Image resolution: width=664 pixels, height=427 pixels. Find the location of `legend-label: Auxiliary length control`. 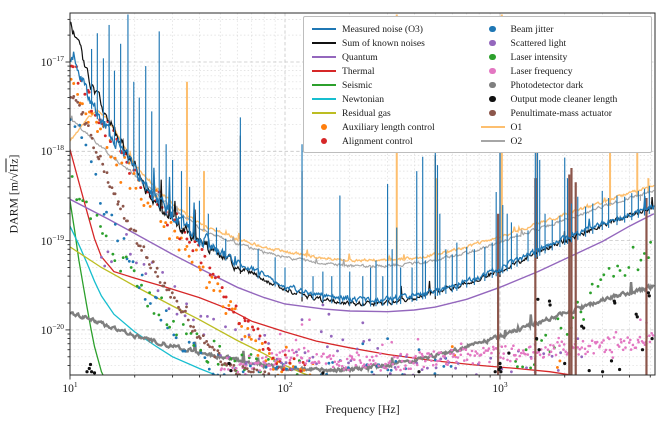

legend-label: Auxiliary length control is located at coordinates (388, 127).